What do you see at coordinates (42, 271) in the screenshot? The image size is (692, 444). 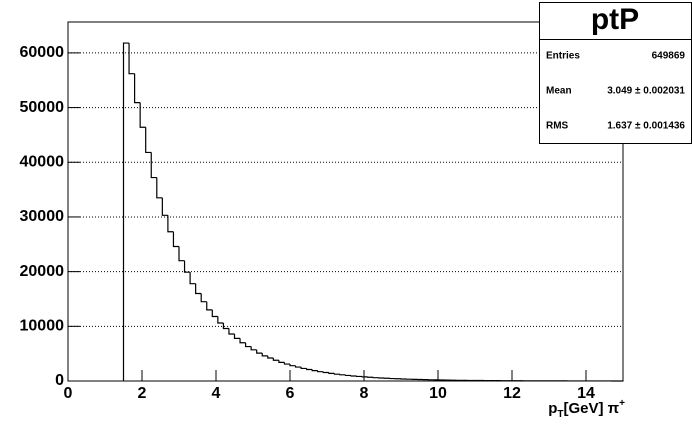 I see `y-tick-label: 20000` at bounding box center [42, 271].